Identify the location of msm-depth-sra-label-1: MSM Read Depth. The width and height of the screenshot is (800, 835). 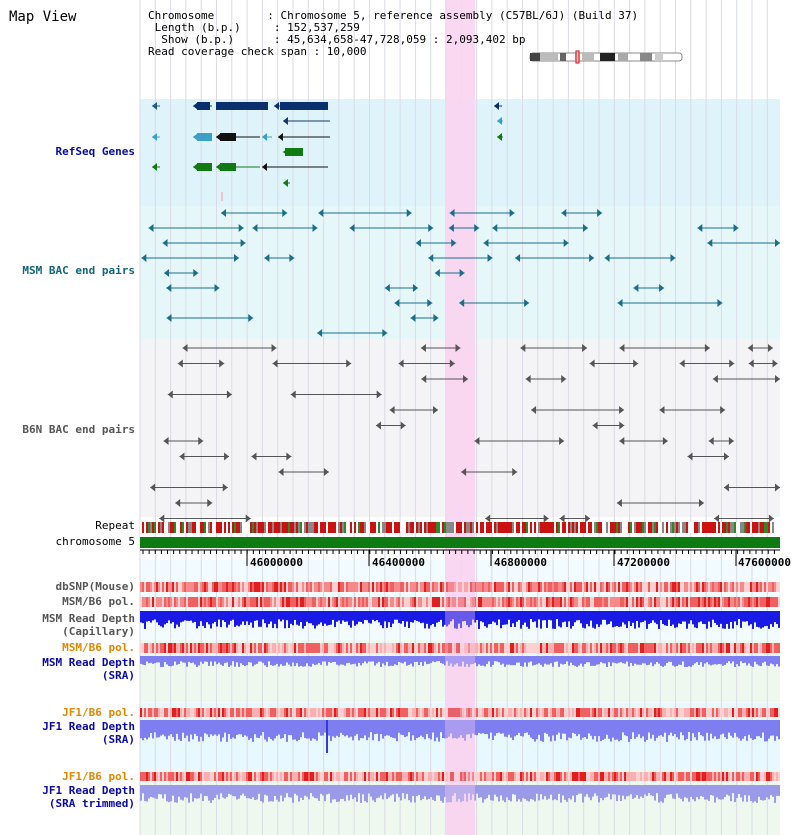
(88, 662).